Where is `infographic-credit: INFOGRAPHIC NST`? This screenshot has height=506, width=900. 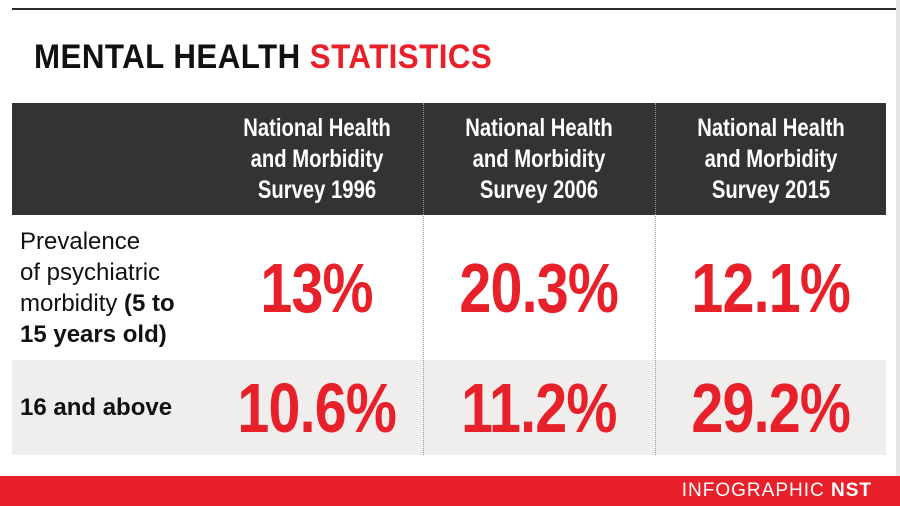 infographic-credit: INFOGRAPHIC NST is located at coordinates (777, 491).